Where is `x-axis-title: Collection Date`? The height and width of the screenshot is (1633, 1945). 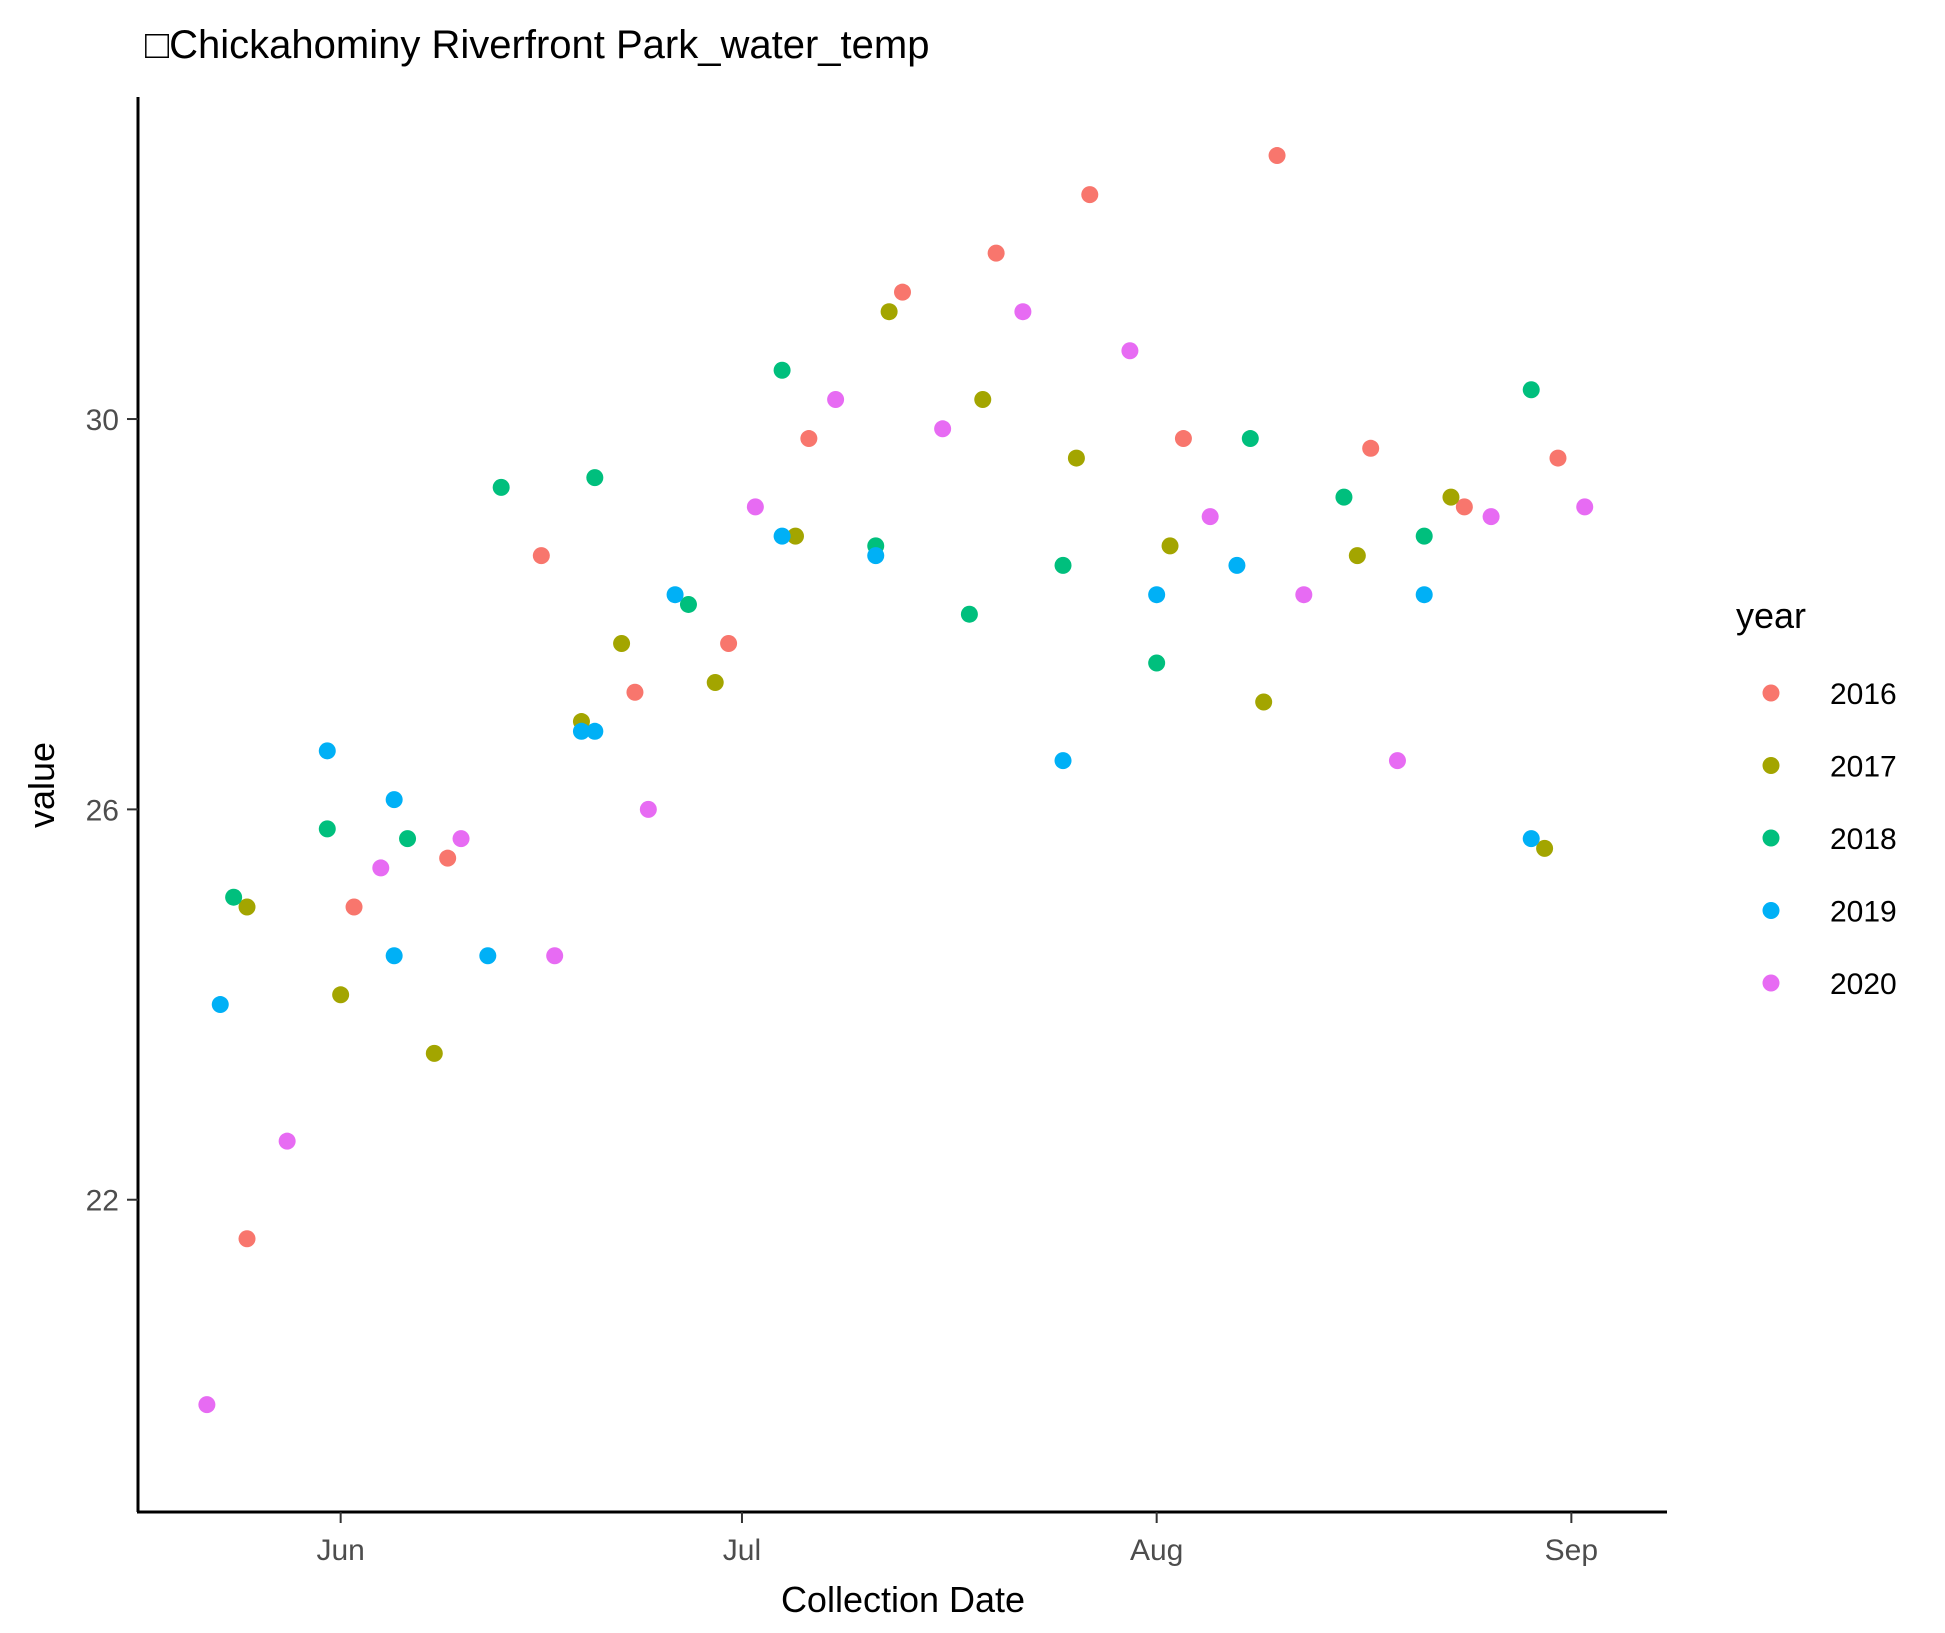
x-axis-title: Collection Date is located at coordinates (903, 1599).